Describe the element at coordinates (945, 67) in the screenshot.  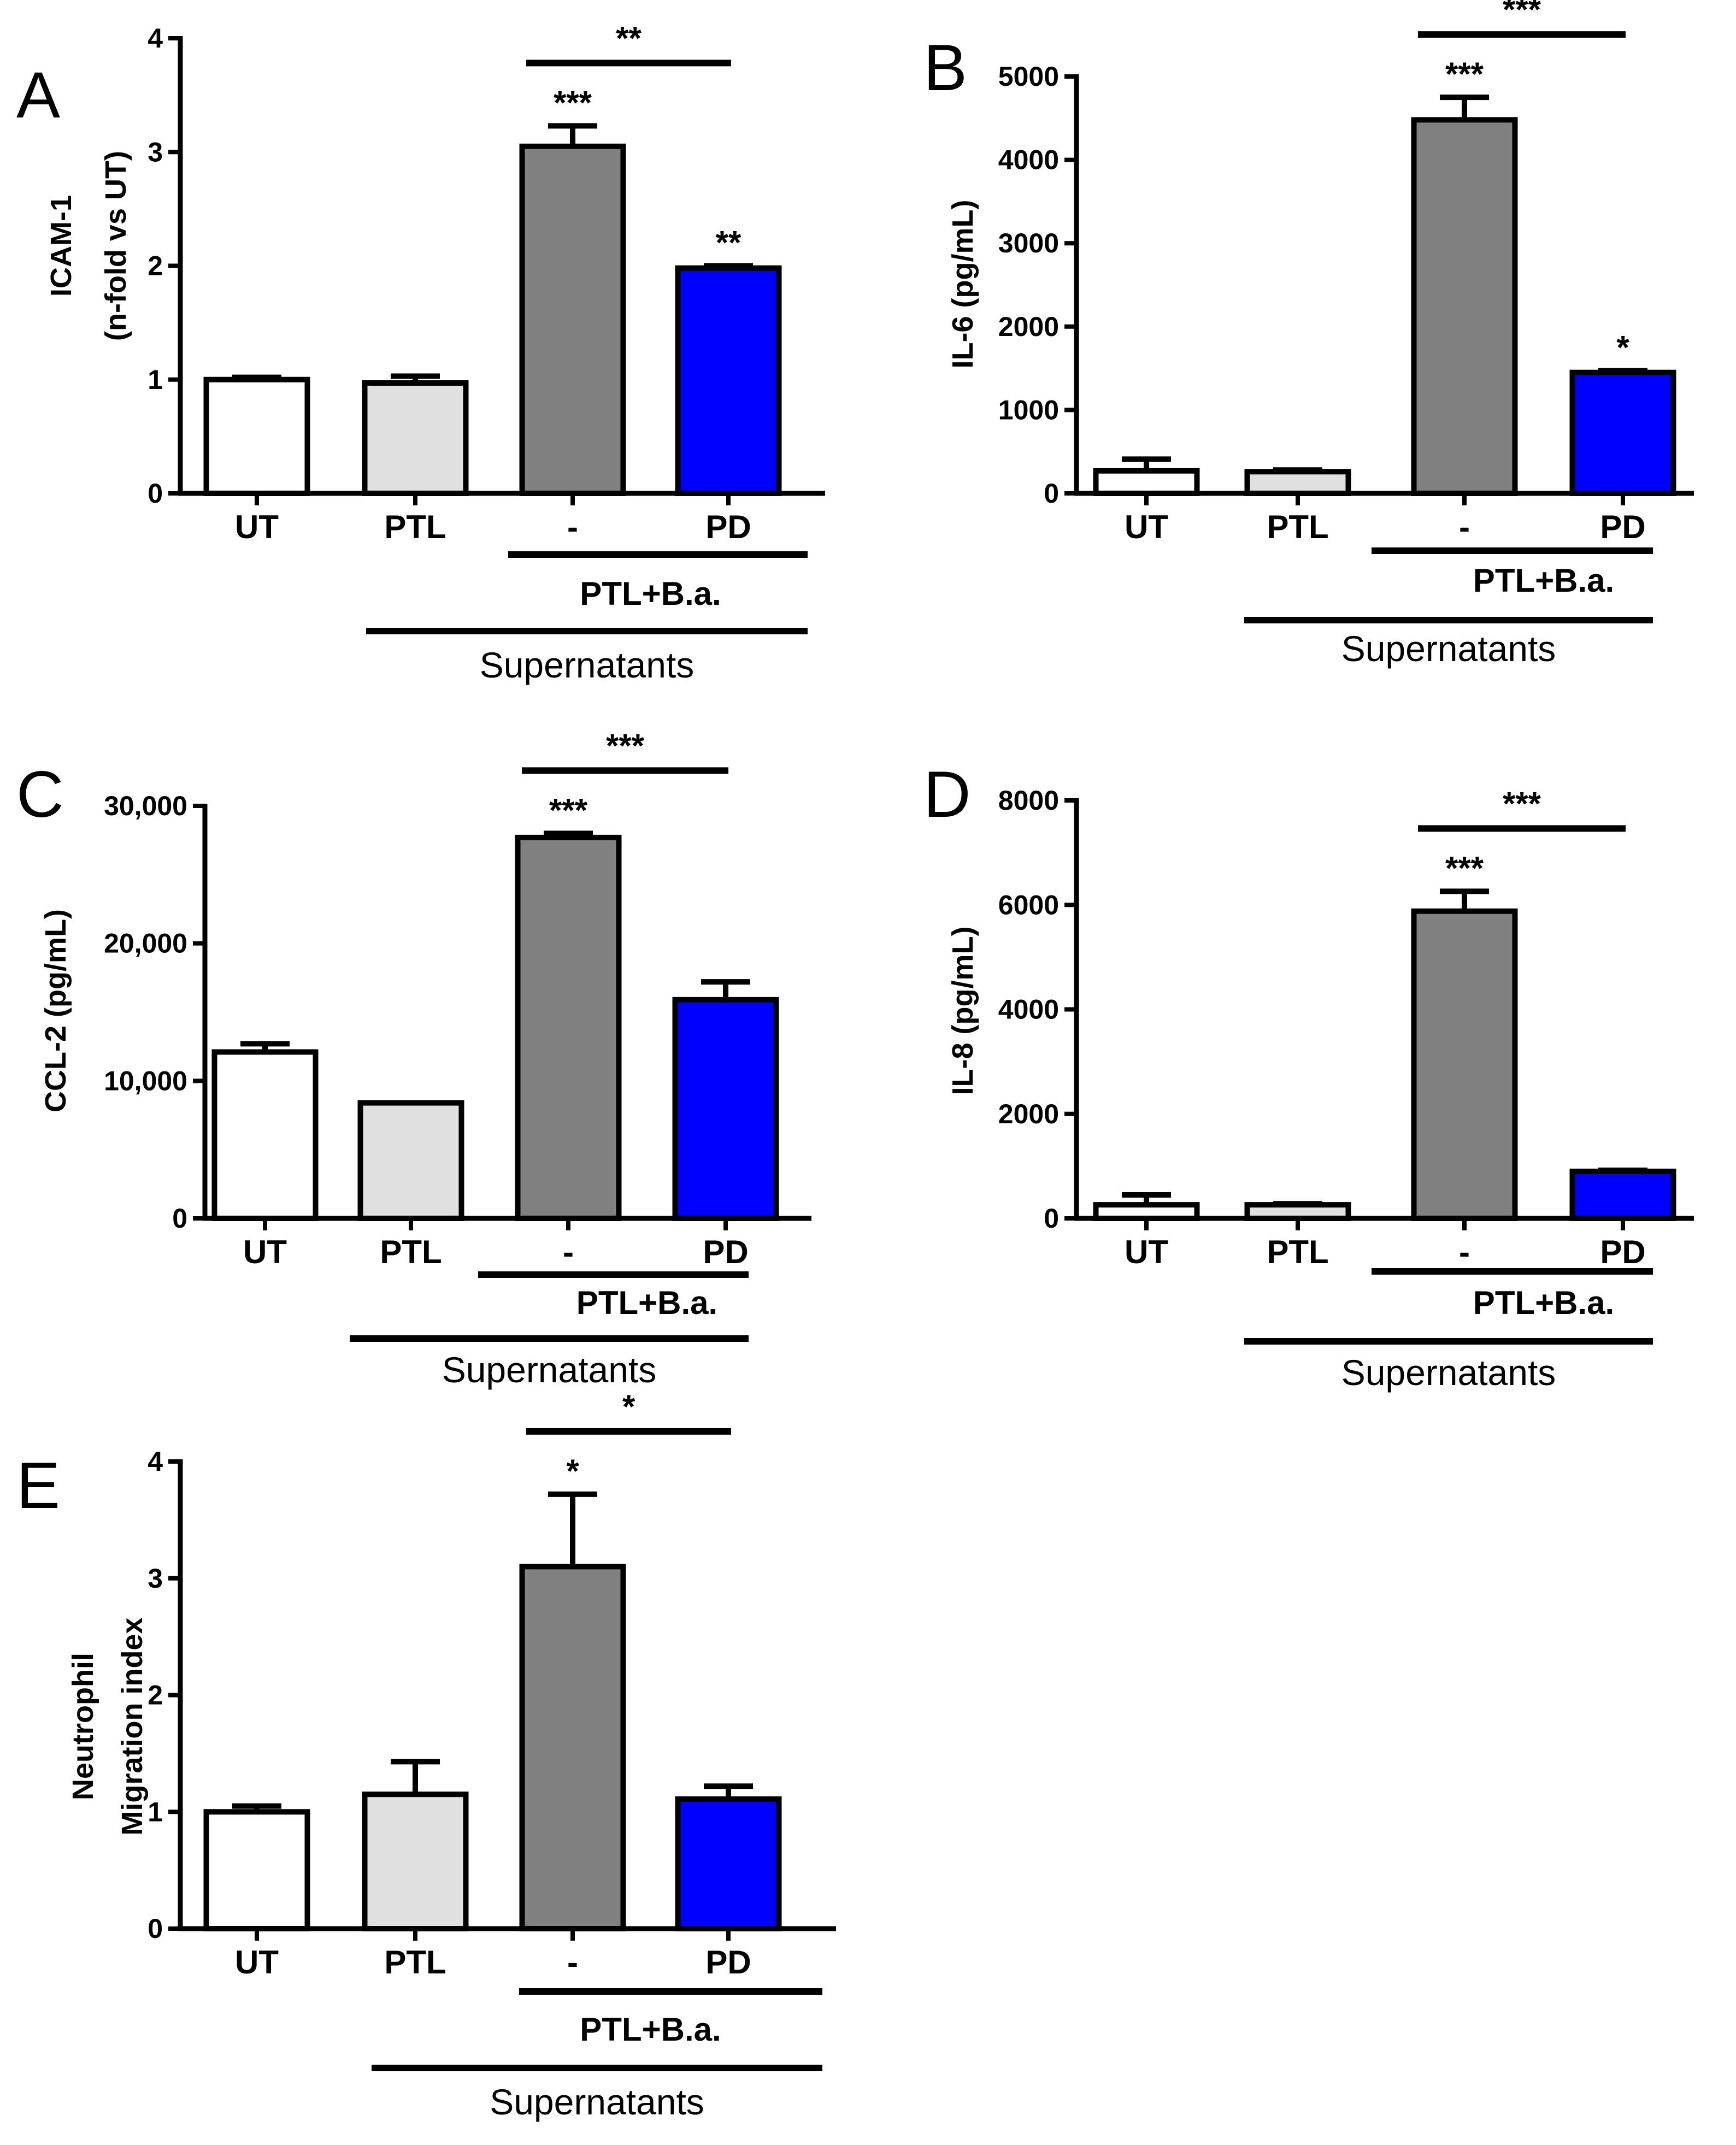
I see `panel-letter: B` at that location.